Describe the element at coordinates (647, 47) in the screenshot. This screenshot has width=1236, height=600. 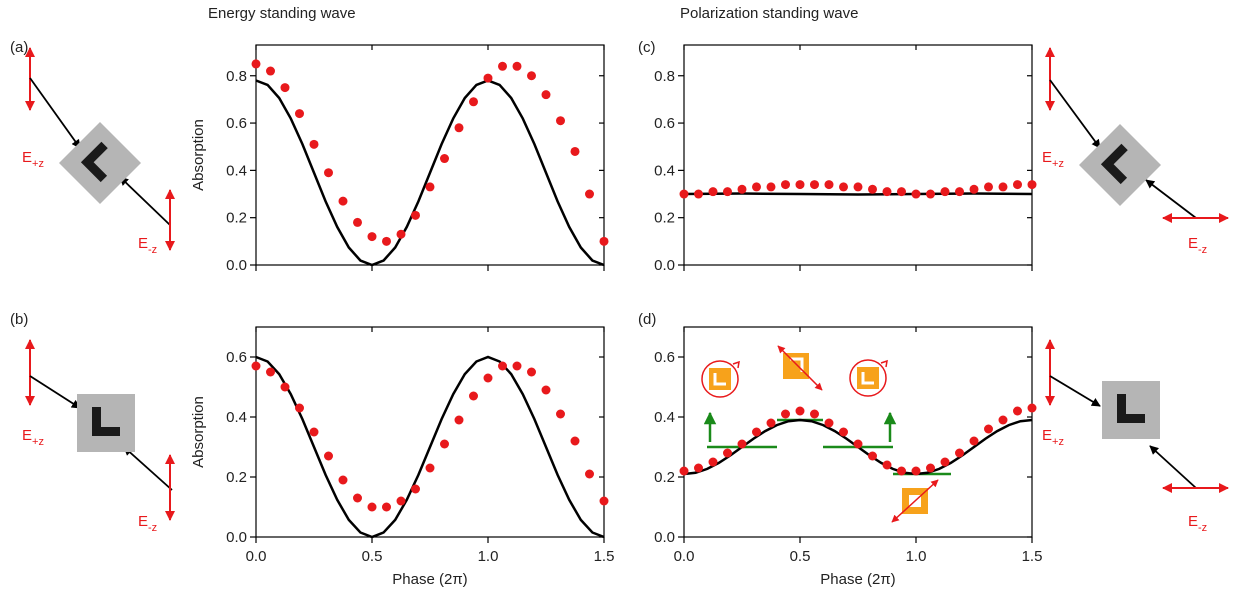
I see `panel-label: (c)` at that location.